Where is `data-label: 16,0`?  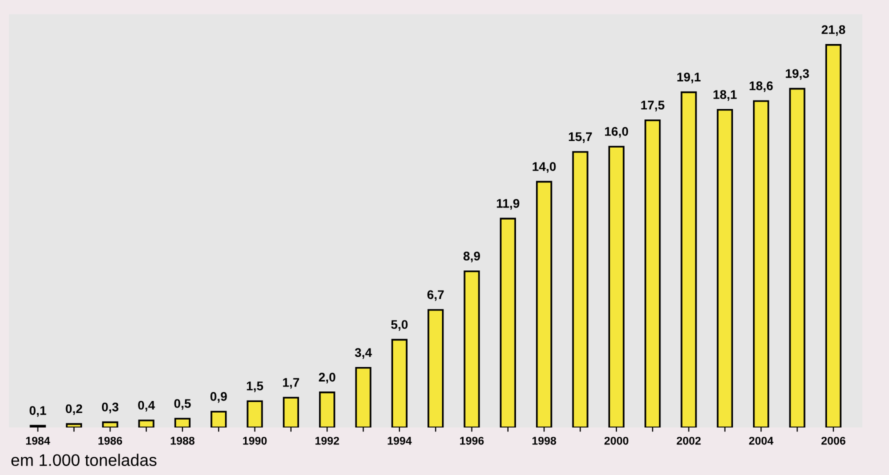
data-label: 16,0 is located at coordinates (616, 132).